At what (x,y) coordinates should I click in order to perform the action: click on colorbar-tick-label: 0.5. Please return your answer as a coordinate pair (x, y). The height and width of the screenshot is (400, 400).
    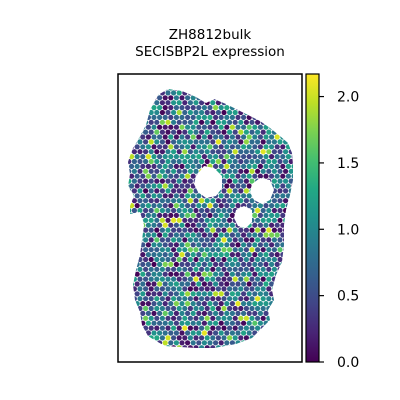
    Looking at the image, I should click on (348, 297).